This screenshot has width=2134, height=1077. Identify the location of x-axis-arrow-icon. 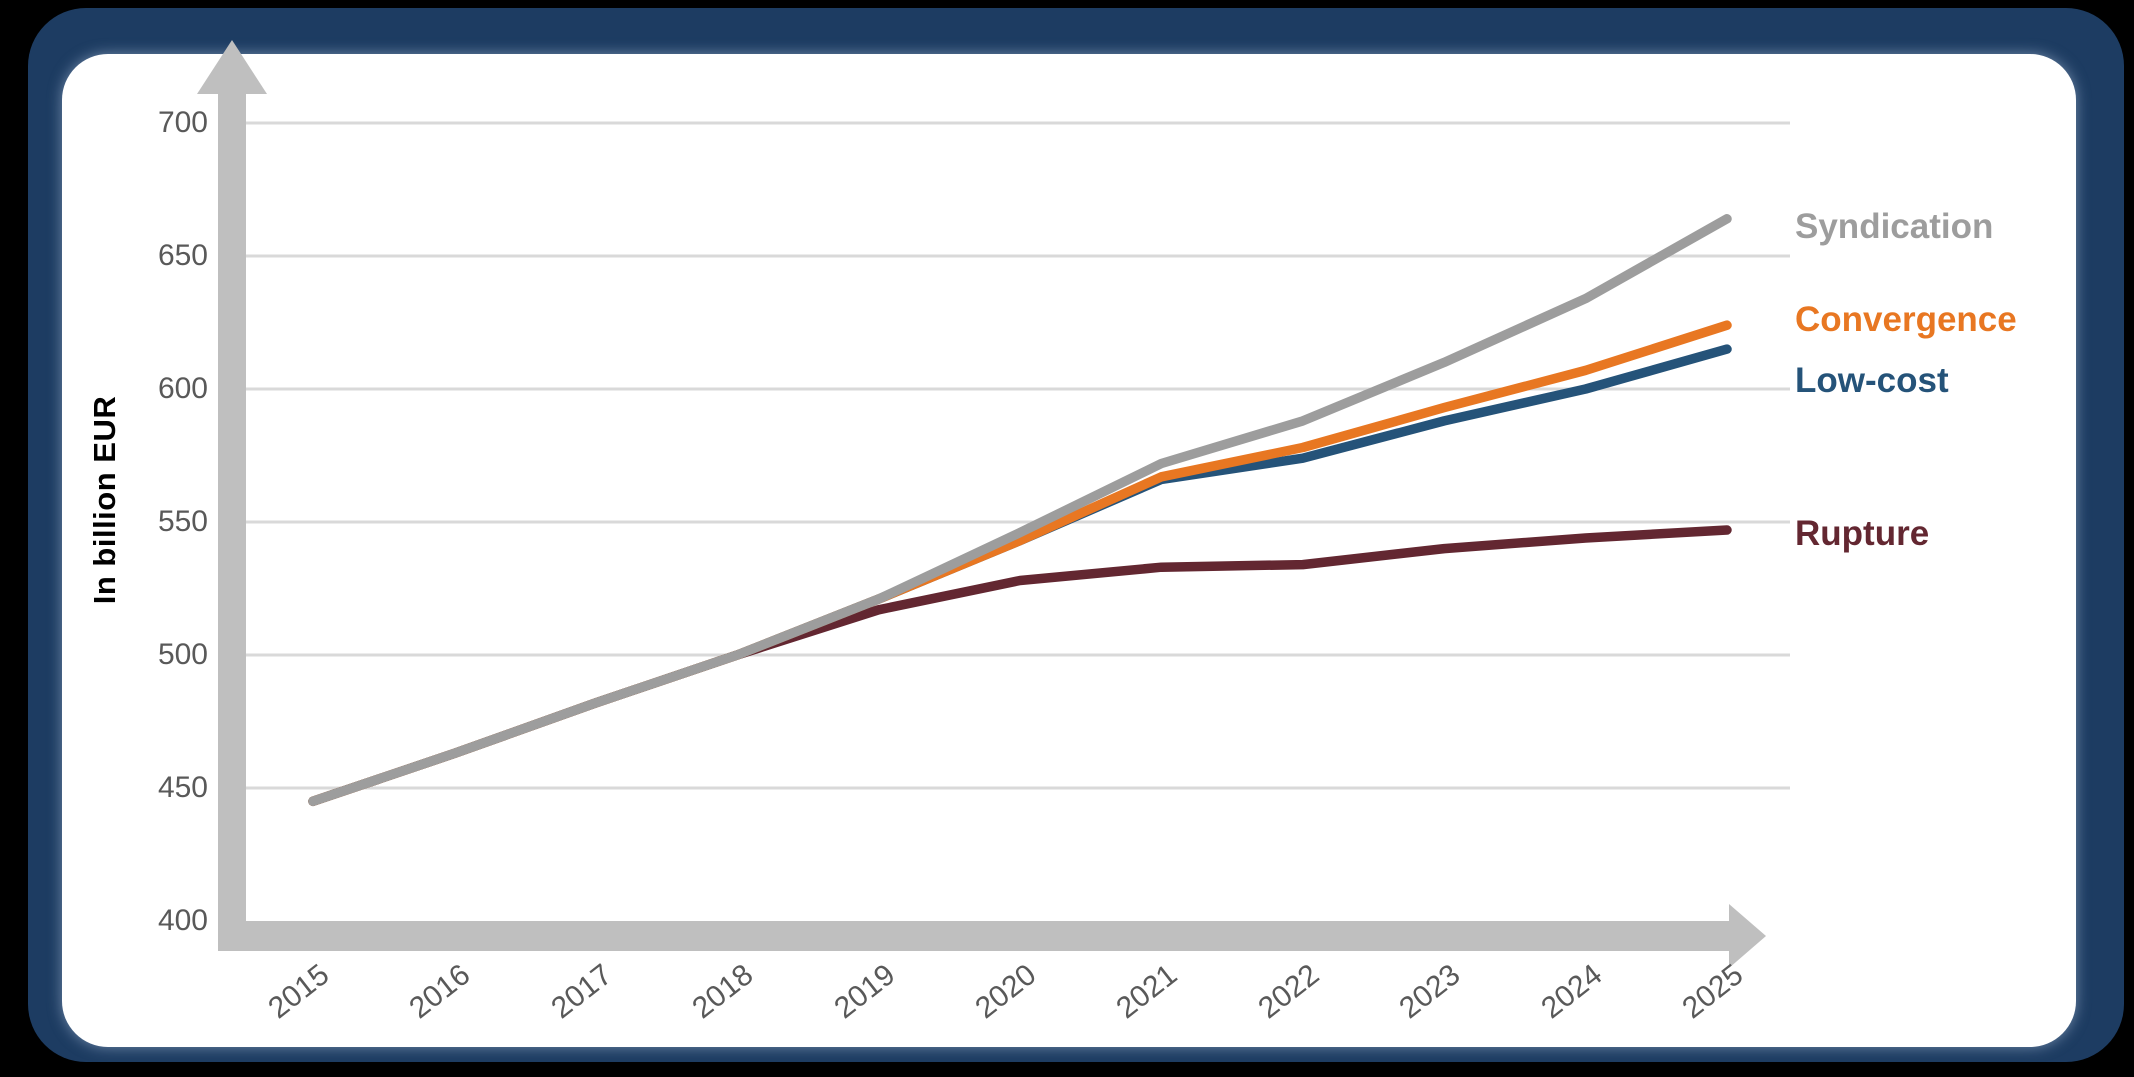
(1747, 936).